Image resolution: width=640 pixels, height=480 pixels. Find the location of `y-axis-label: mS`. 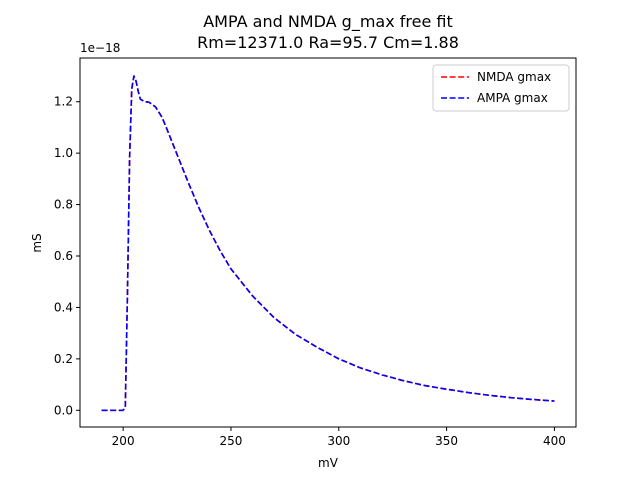

y-axis-label: mS is located at coordinates (37, 242).